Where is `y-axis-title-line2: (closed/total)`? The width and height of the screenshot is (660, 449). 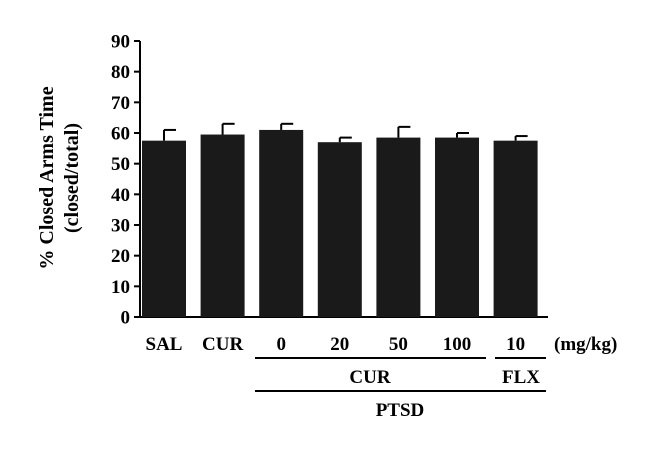 y-axis-title-line2: (closed/total) is located at coordinates (72, 178).